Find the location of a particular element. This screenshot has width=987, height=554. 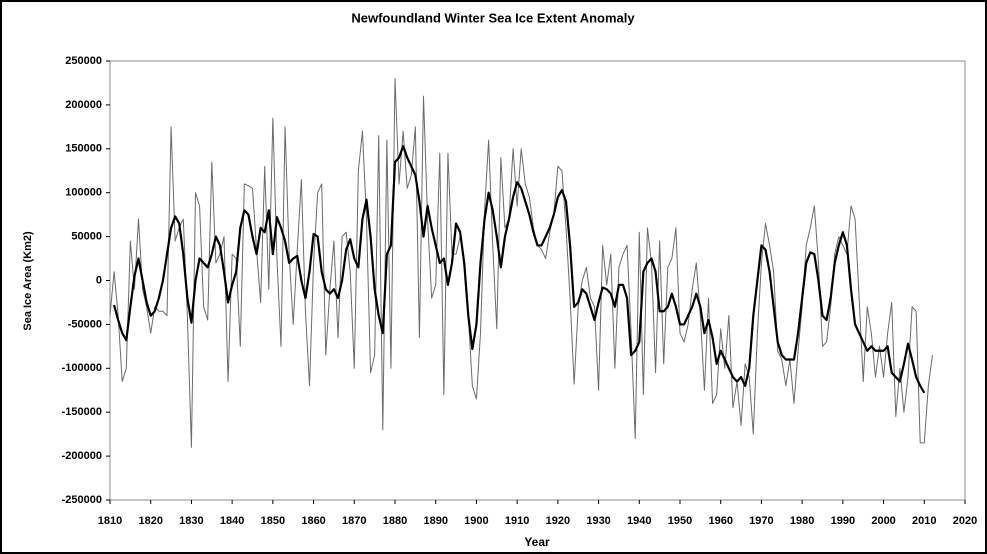

x-tick-label: 2000 is located at coordinates (883, 521).